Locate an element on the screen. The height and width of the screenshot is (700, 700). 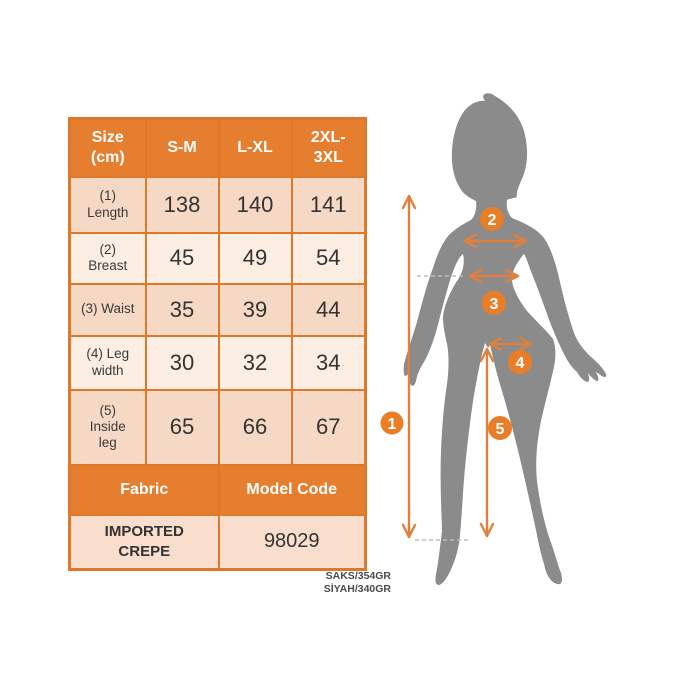
weight-note-saks: SAKS/354GR is located at coordinates (358, 576).